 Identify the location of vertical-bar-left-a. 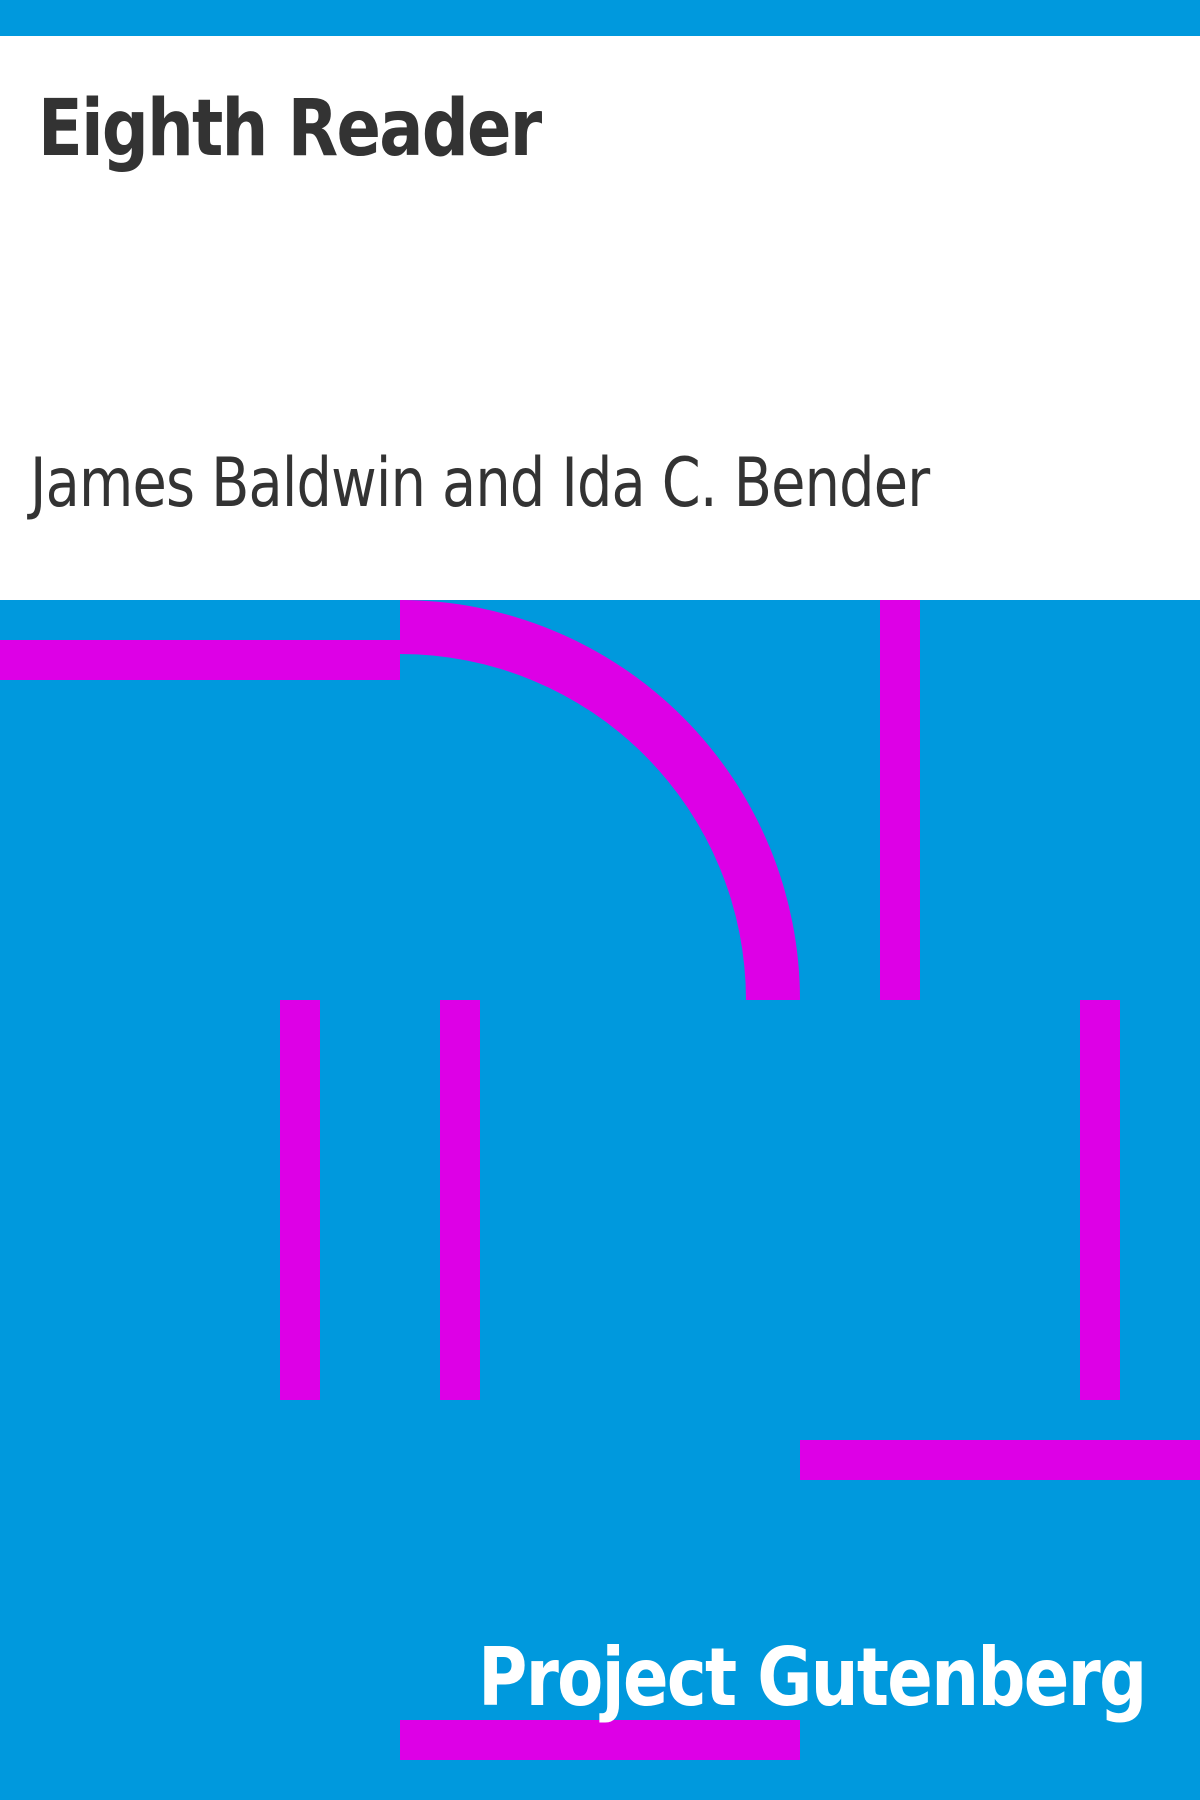
(300, 1200).